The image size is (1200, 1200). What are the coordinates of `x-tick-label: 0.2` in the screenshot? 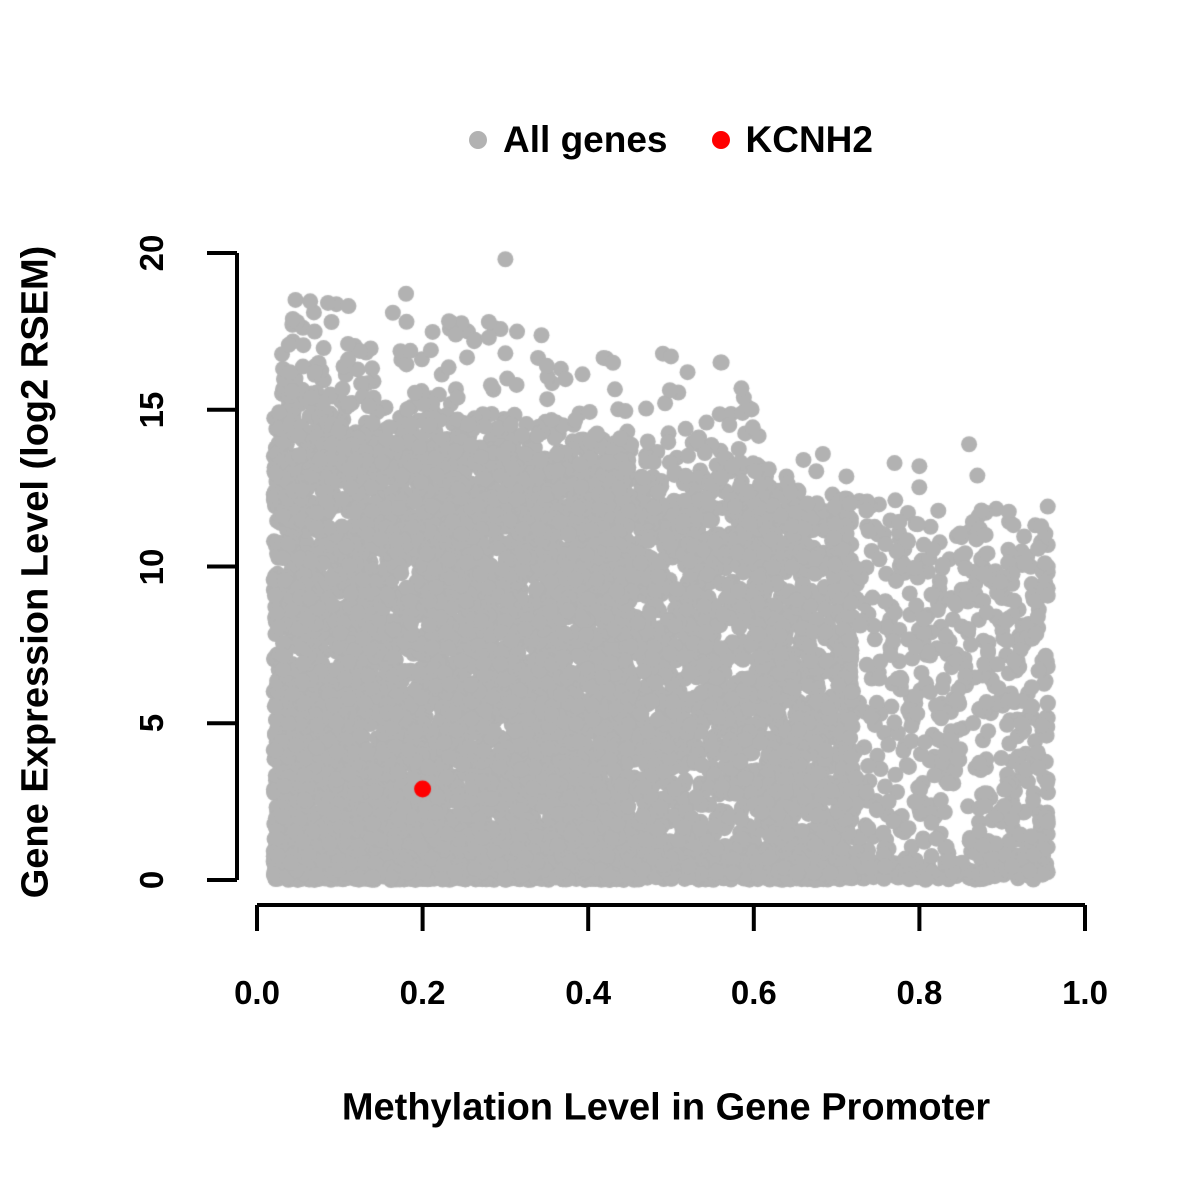 It's located at (422, 992).